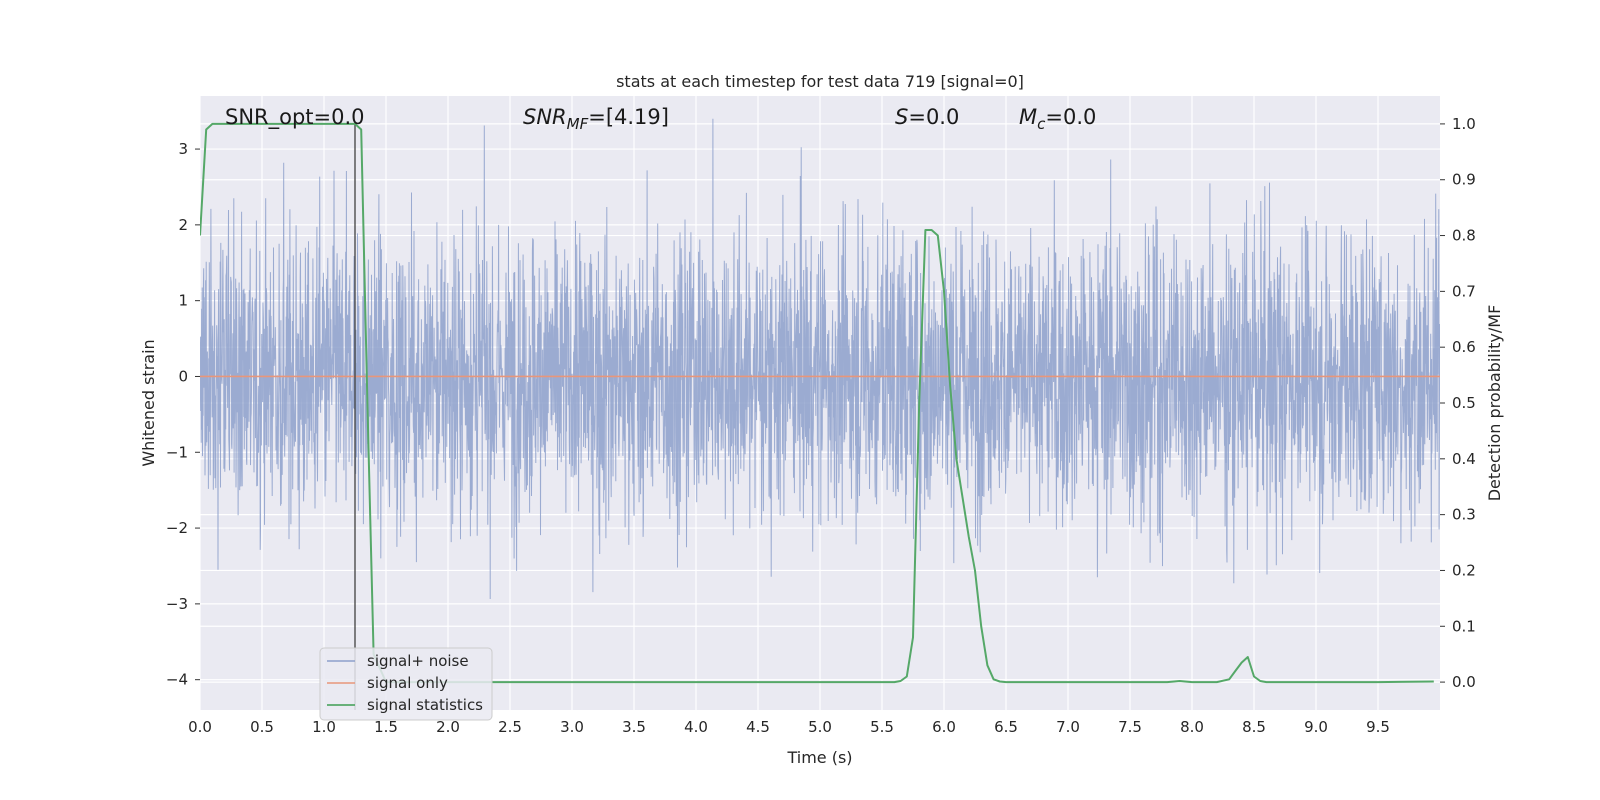  What do you see at coordinates (1070, 117) in the screenshot?
I see `annotation-mc-value: =0.0` at bounding box center [1070, 117].